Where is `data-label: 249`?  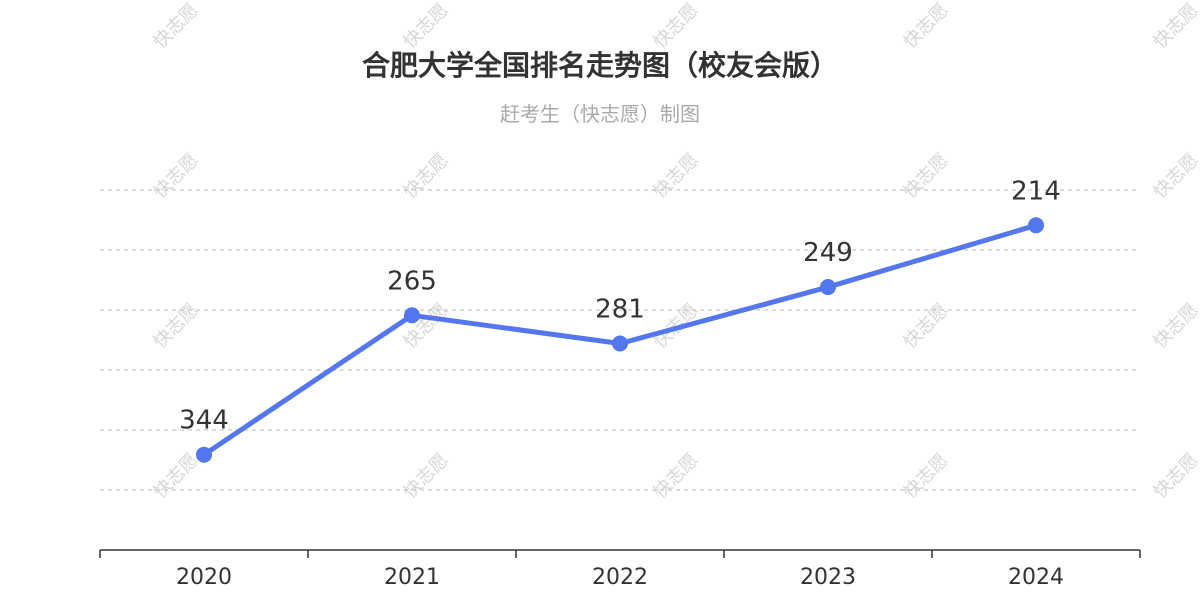
data-label: 249 is located at coordinates (828, 253).